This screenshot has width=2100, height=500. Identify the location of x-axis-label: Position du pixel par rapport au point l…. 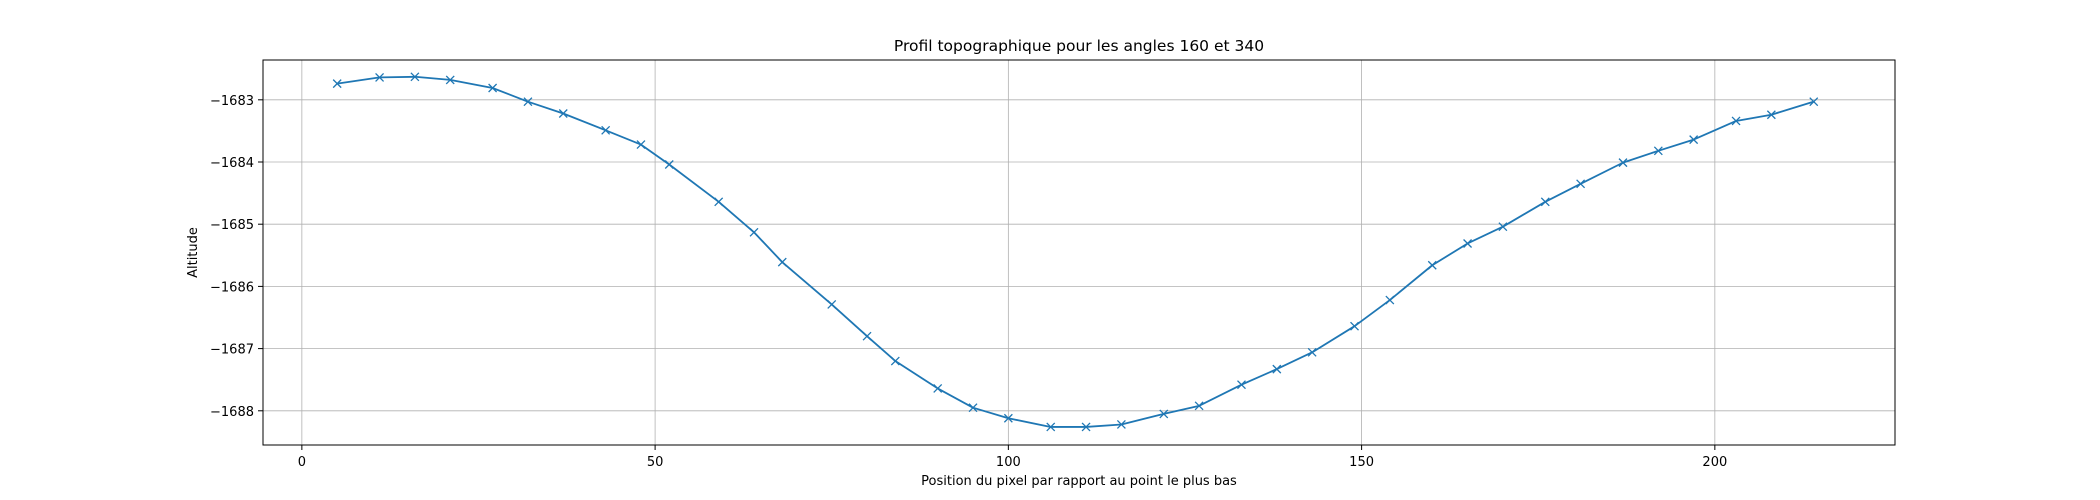
(1079, 481).